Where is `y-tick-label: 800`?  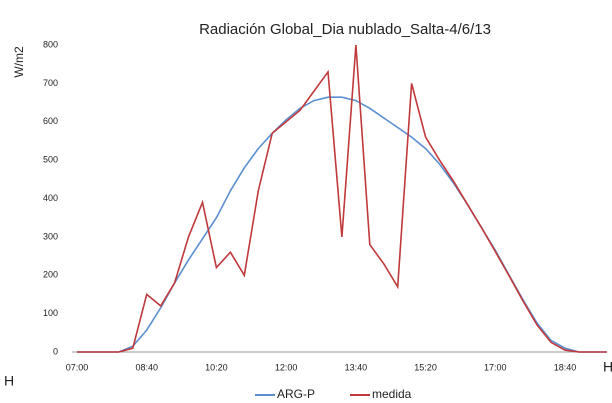
y-tick-label: 800 is located at coordinates (50, 44).